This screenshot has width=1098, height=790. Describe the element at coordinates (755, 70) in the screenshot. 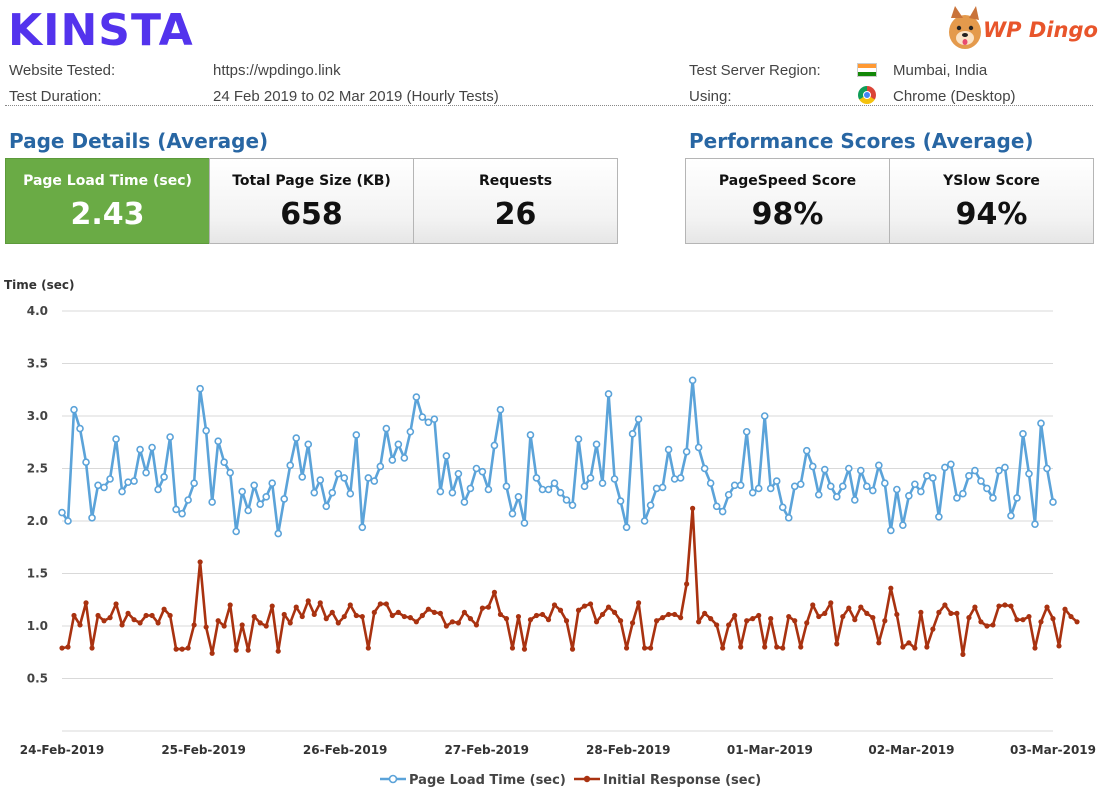

I see `region-label: Test Server Region:` at that location.